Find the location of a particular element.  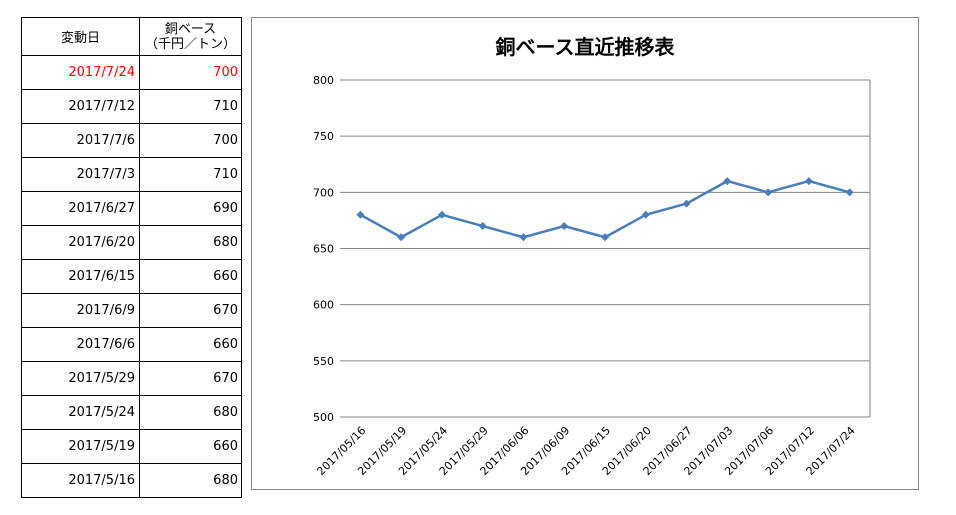

row-date: 2017/6/6 is located at coordinates (80, 344).